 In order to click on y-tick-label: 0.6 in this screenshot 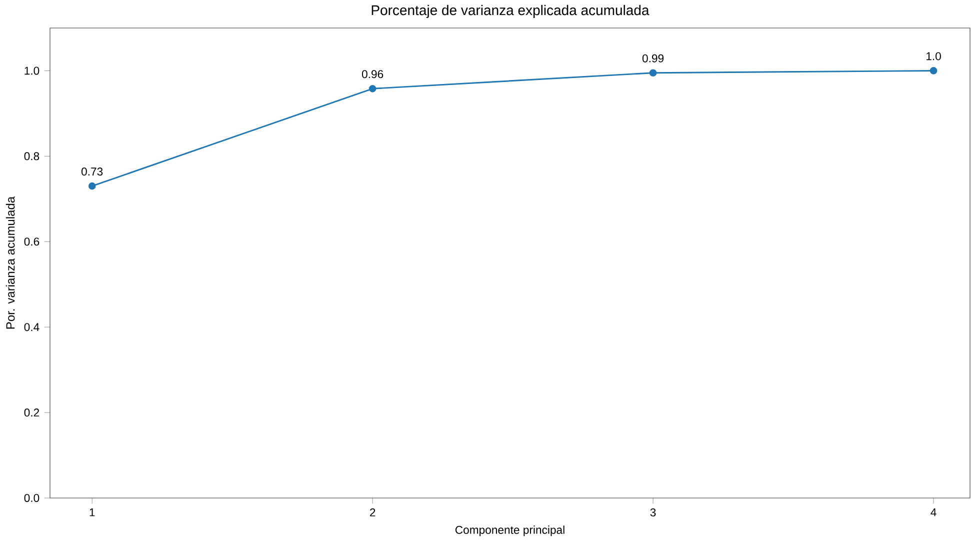, I will do `click(32, 242)`.